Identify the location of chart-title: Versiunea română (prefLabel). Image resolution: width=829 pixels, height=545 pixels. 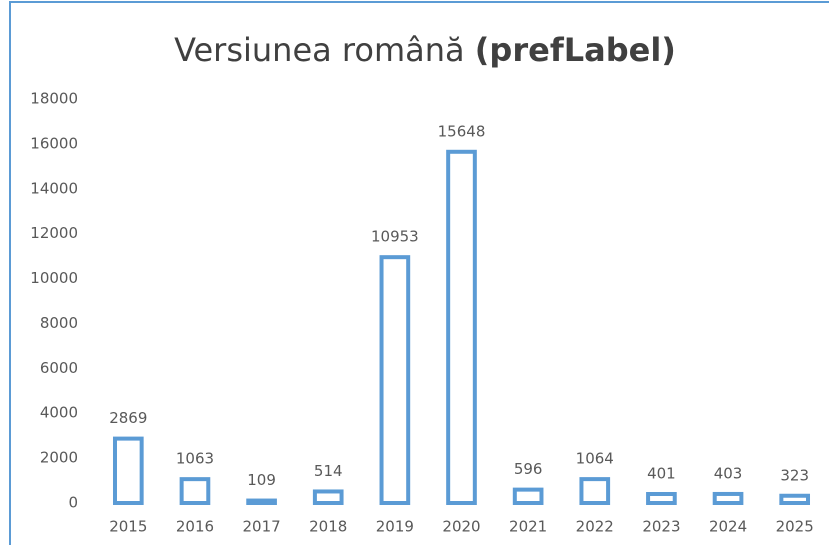
(425, 50).